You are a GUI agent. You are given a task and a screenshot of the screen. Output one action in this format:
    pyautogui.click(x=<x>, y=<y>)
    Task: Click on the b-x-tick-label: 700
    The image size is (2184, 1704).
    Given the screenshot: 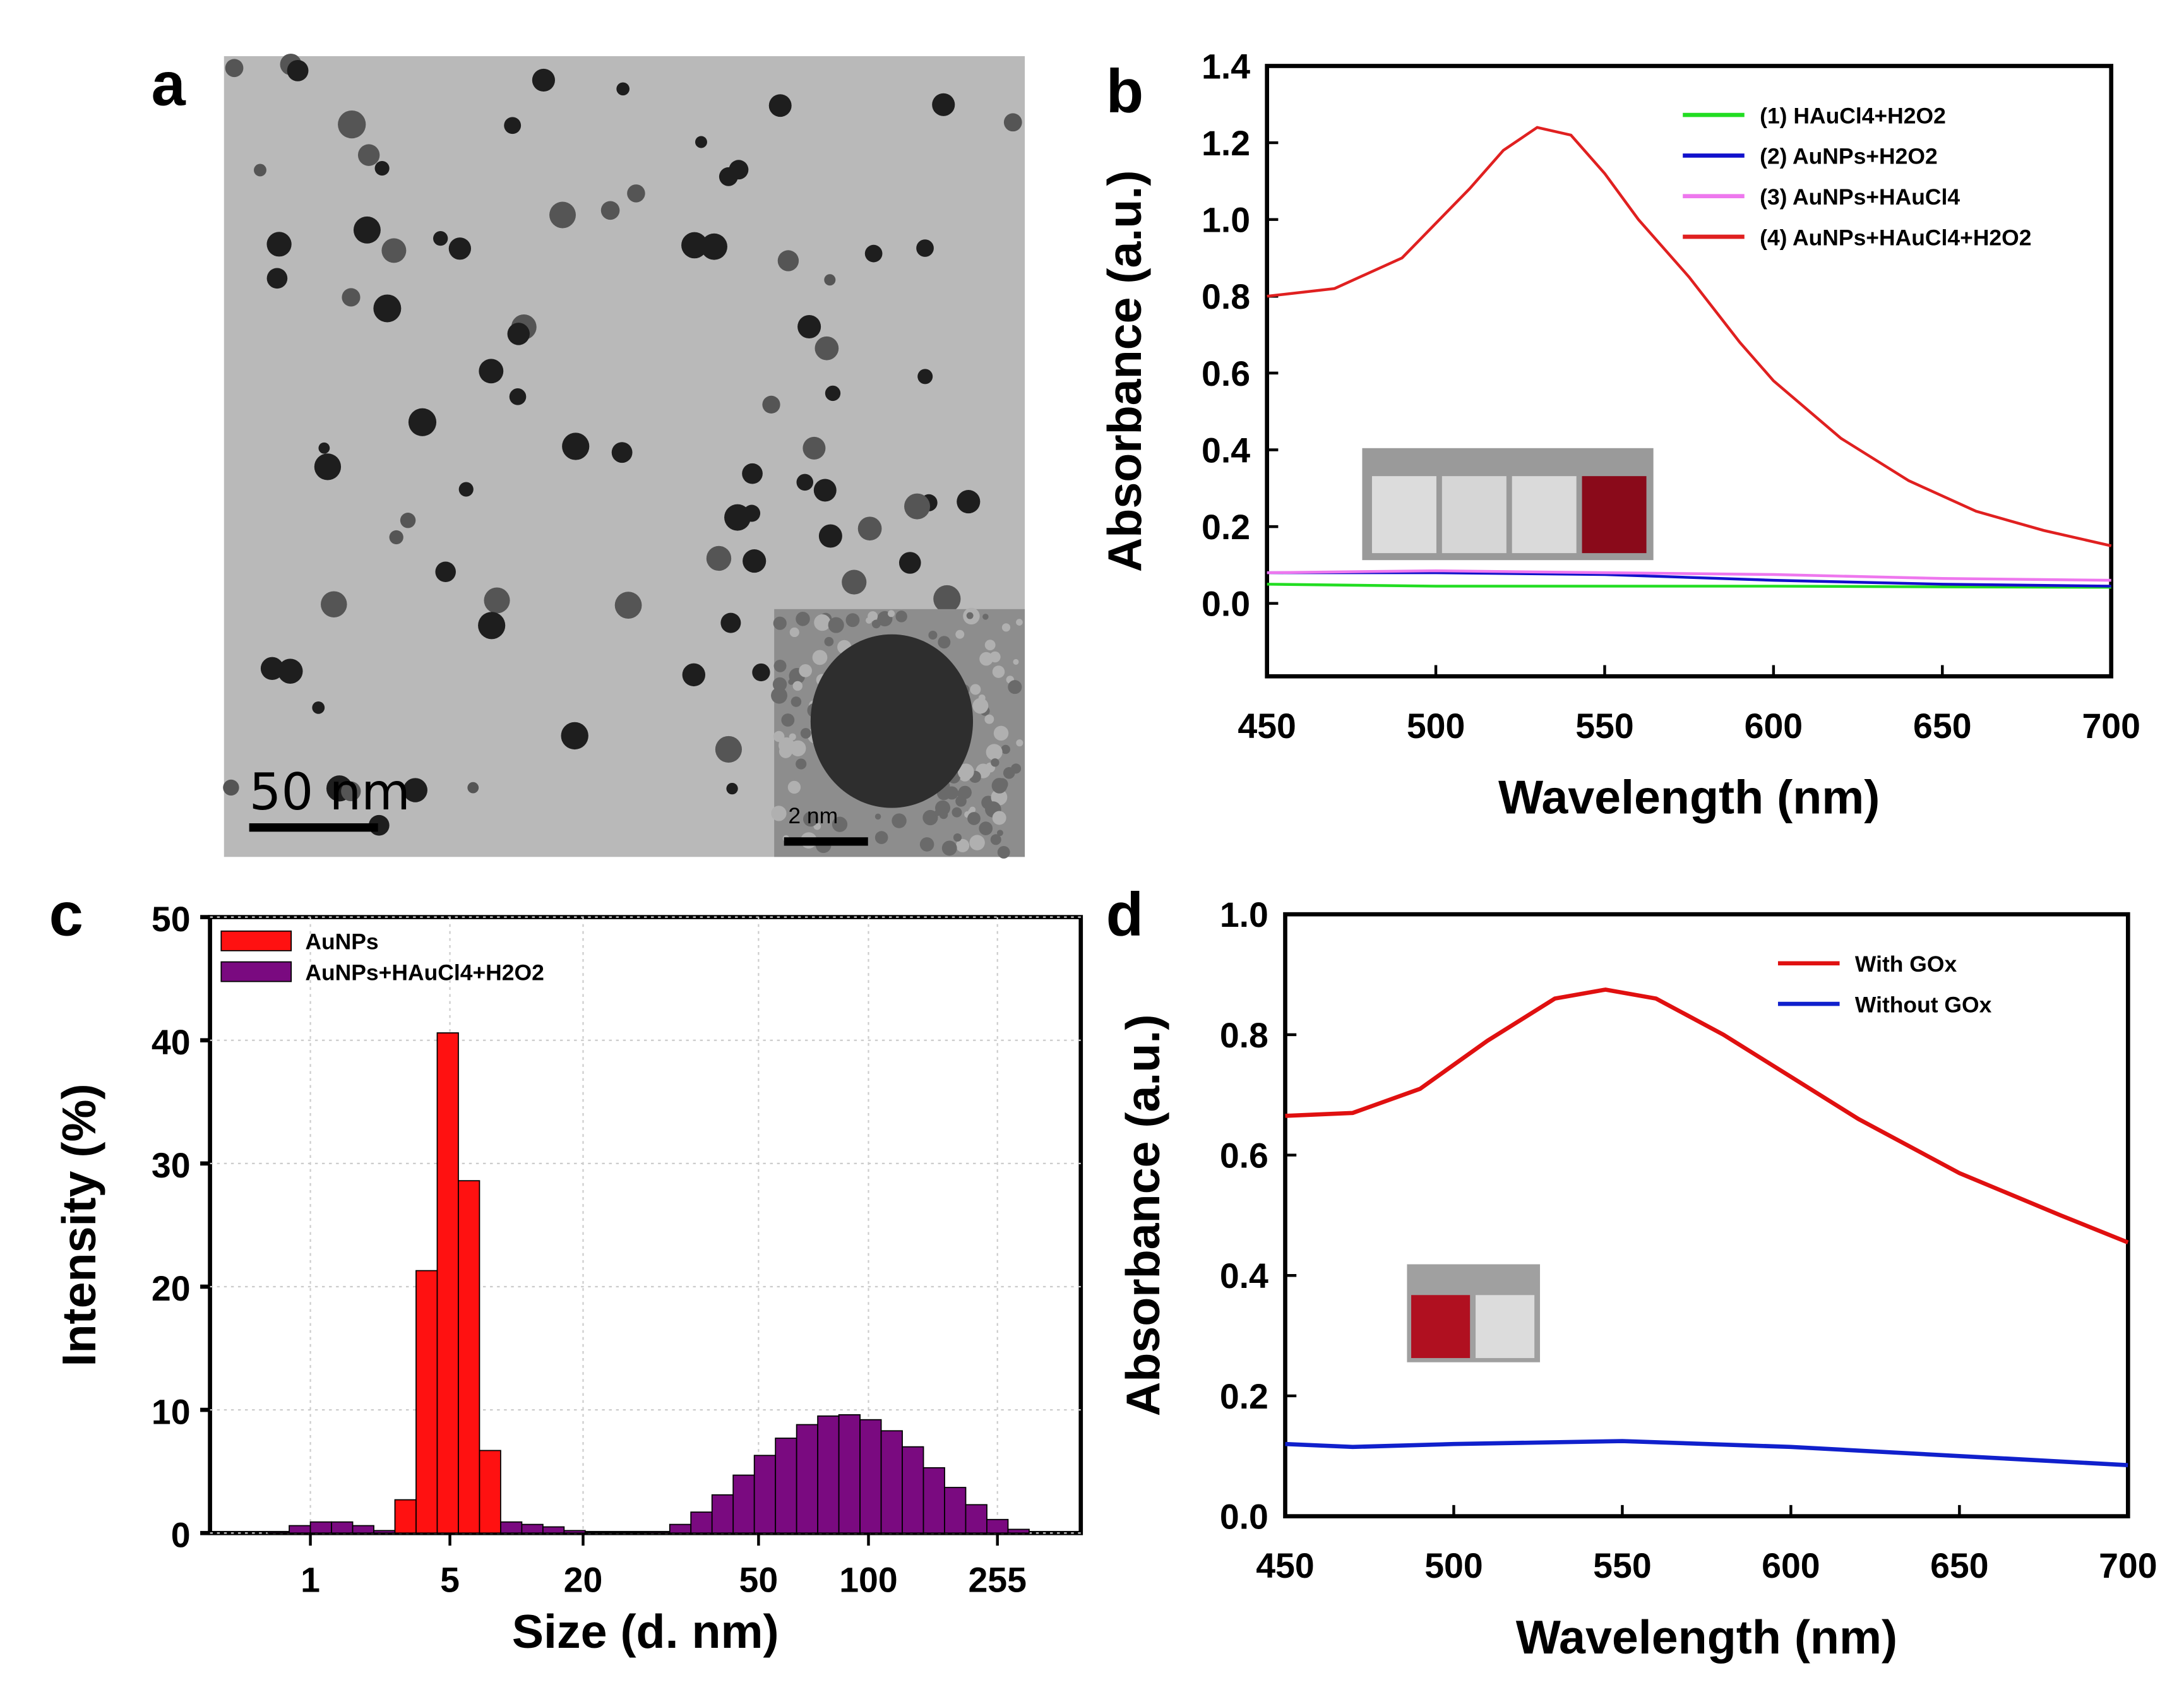 What is the action you would take?
    pyautogui.click(x=2111, y=726)
    